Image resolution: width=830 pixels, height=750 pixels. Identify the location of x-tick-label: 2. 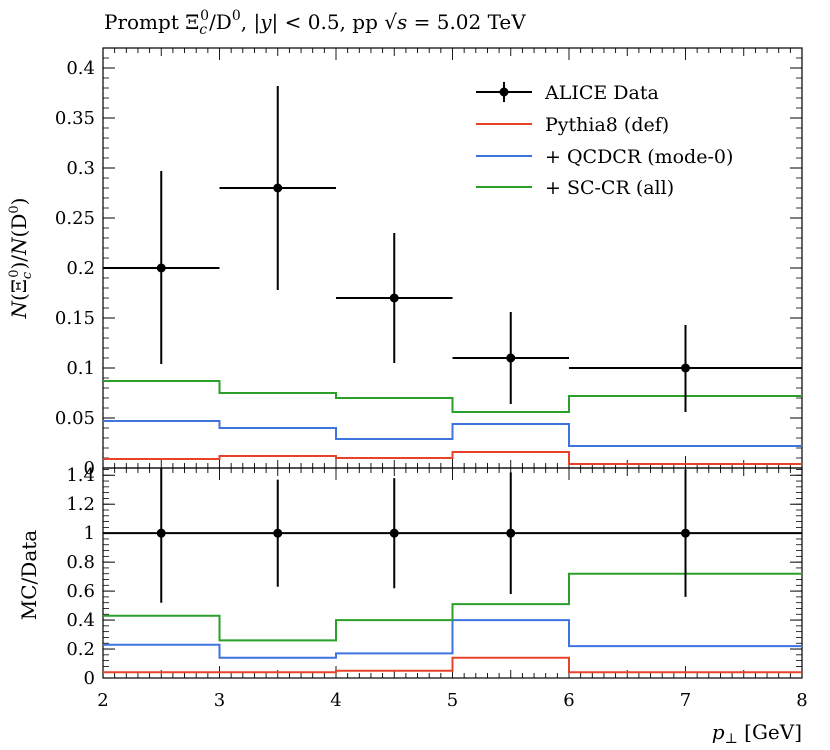
(102, 700).